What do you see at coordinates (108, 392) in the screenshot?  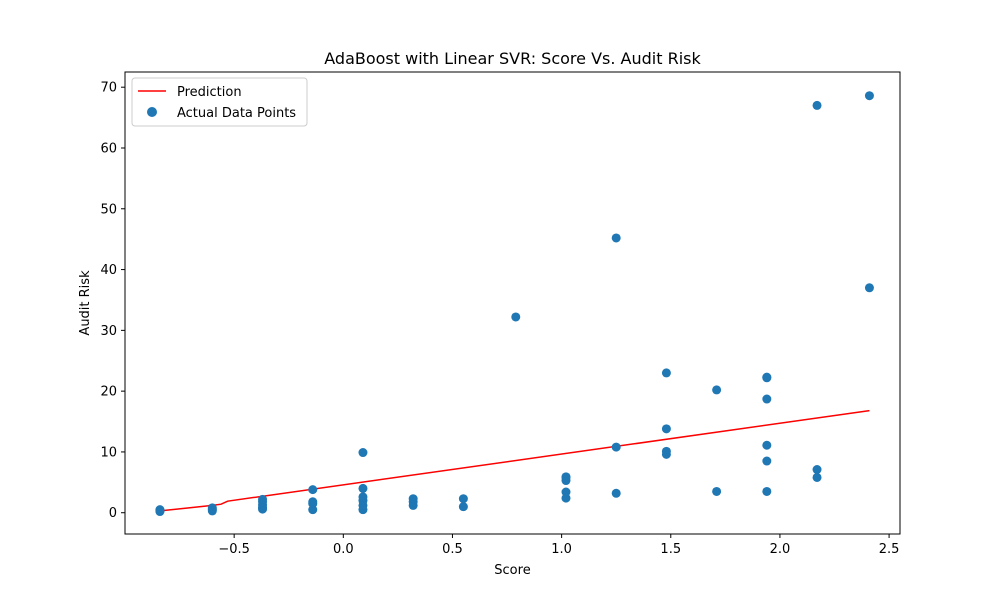 I see `y-tick-label: 20` at bounding box center [108, 392].